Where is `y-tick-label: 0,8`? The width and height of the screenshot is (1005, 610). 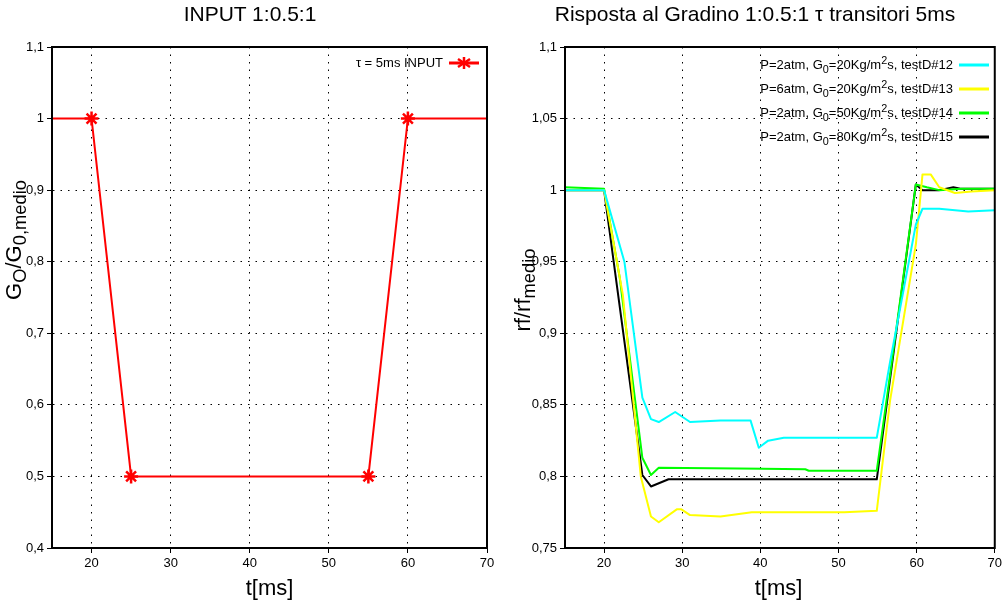 y-tick-label: 0,8 is located at coordinates (547, 476).